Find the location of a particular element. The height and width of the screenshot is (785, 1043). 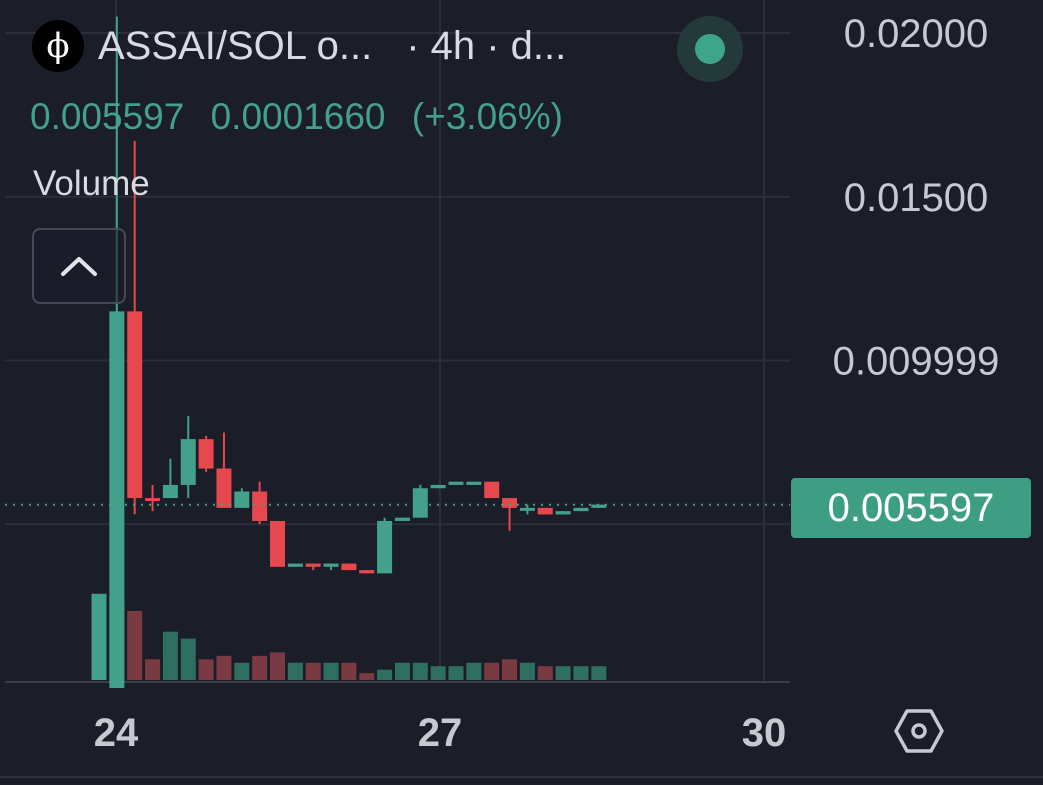

x-tick-label: 24 is located at coordinates (116, 733).